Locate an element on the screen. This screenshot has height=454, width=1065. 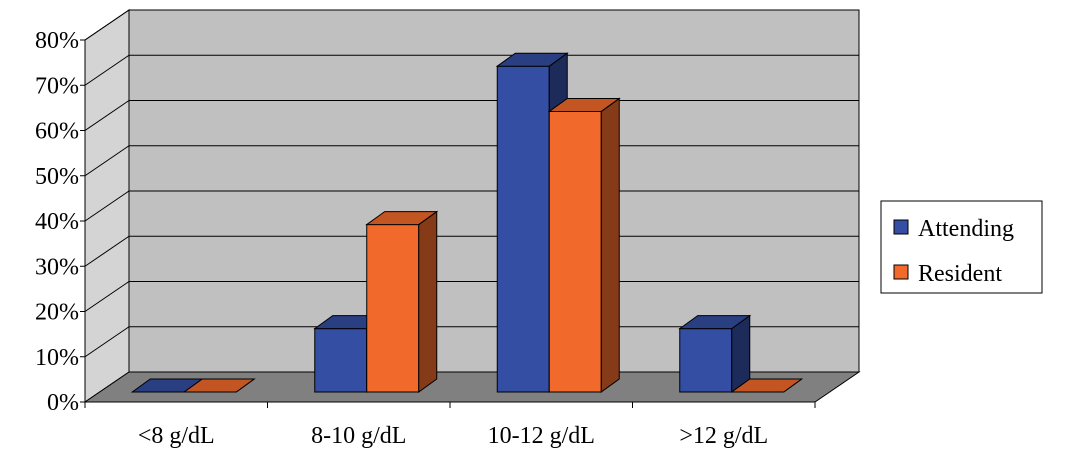
x-category-label: 8-10 g/dL is located at coordinates (358, 436).